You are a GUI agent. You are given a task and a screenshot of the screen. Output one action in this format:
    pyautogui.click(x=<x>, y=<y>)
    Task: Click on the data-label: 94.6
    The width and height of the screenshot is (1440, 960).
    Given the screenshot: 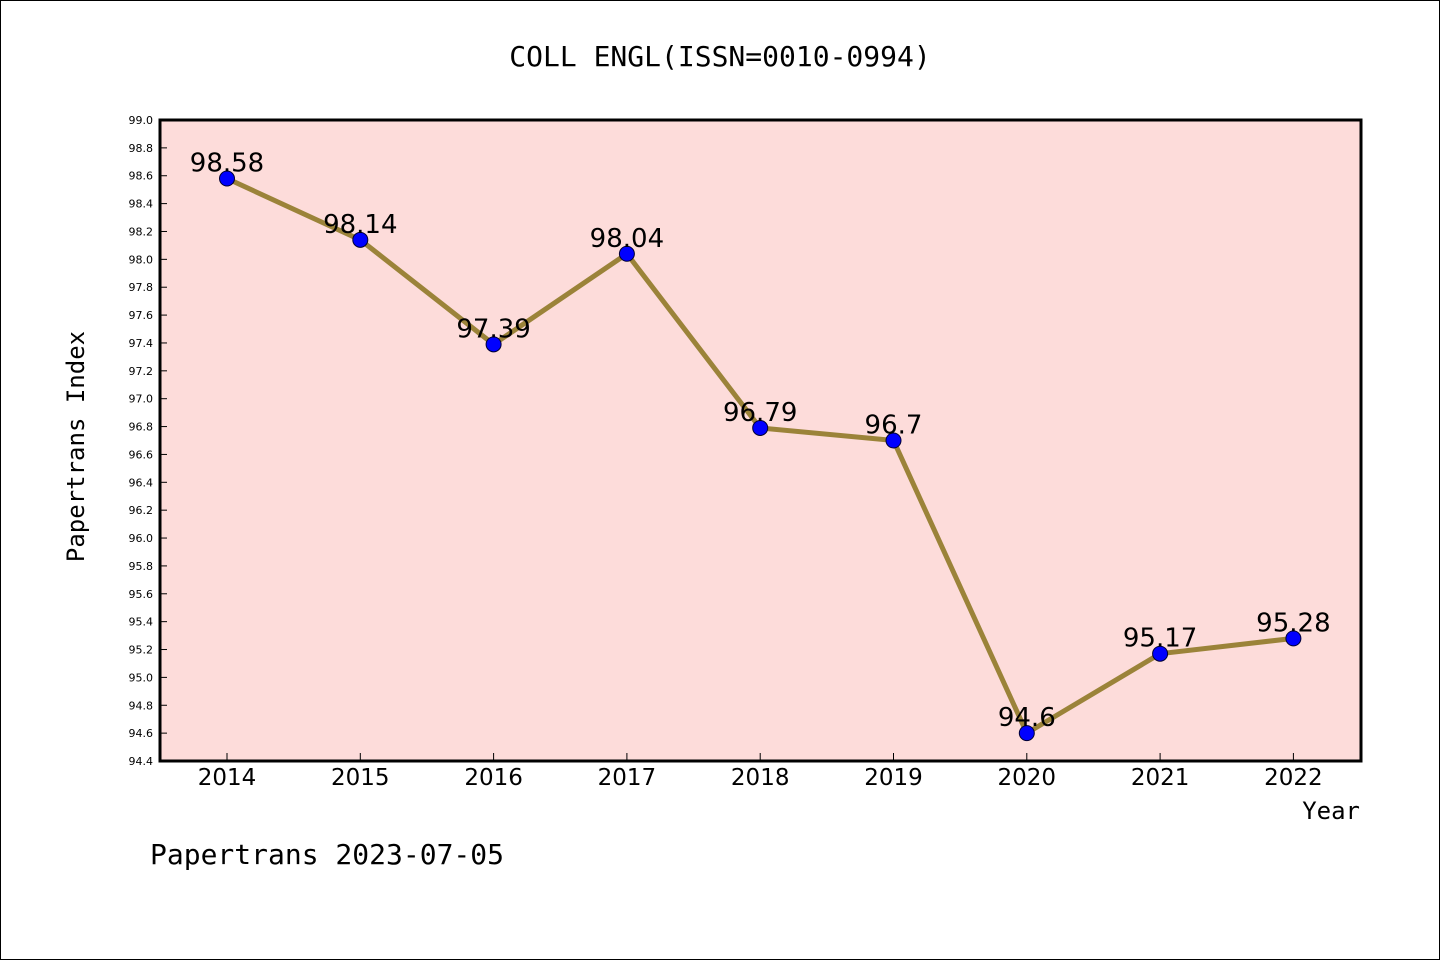 What is the action you would take?
    pyautogui.click(x=1027, y=718)
    